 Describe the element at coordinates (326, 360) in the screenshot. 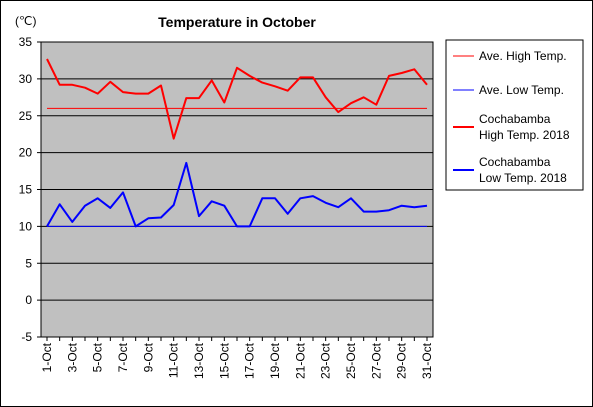

I see `x-tick-label: 23-Oct` at that location.